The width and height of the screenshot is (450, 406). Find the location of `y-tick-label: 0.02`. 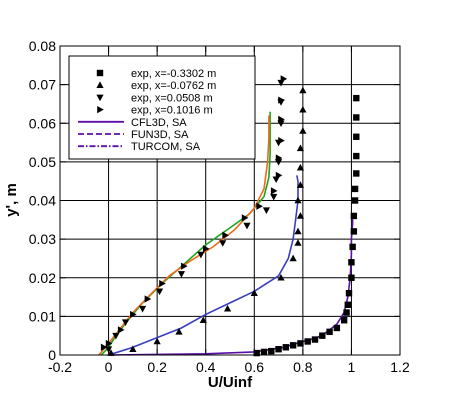

y-tick-label: 0.02 is located at coordinates (42, 278).